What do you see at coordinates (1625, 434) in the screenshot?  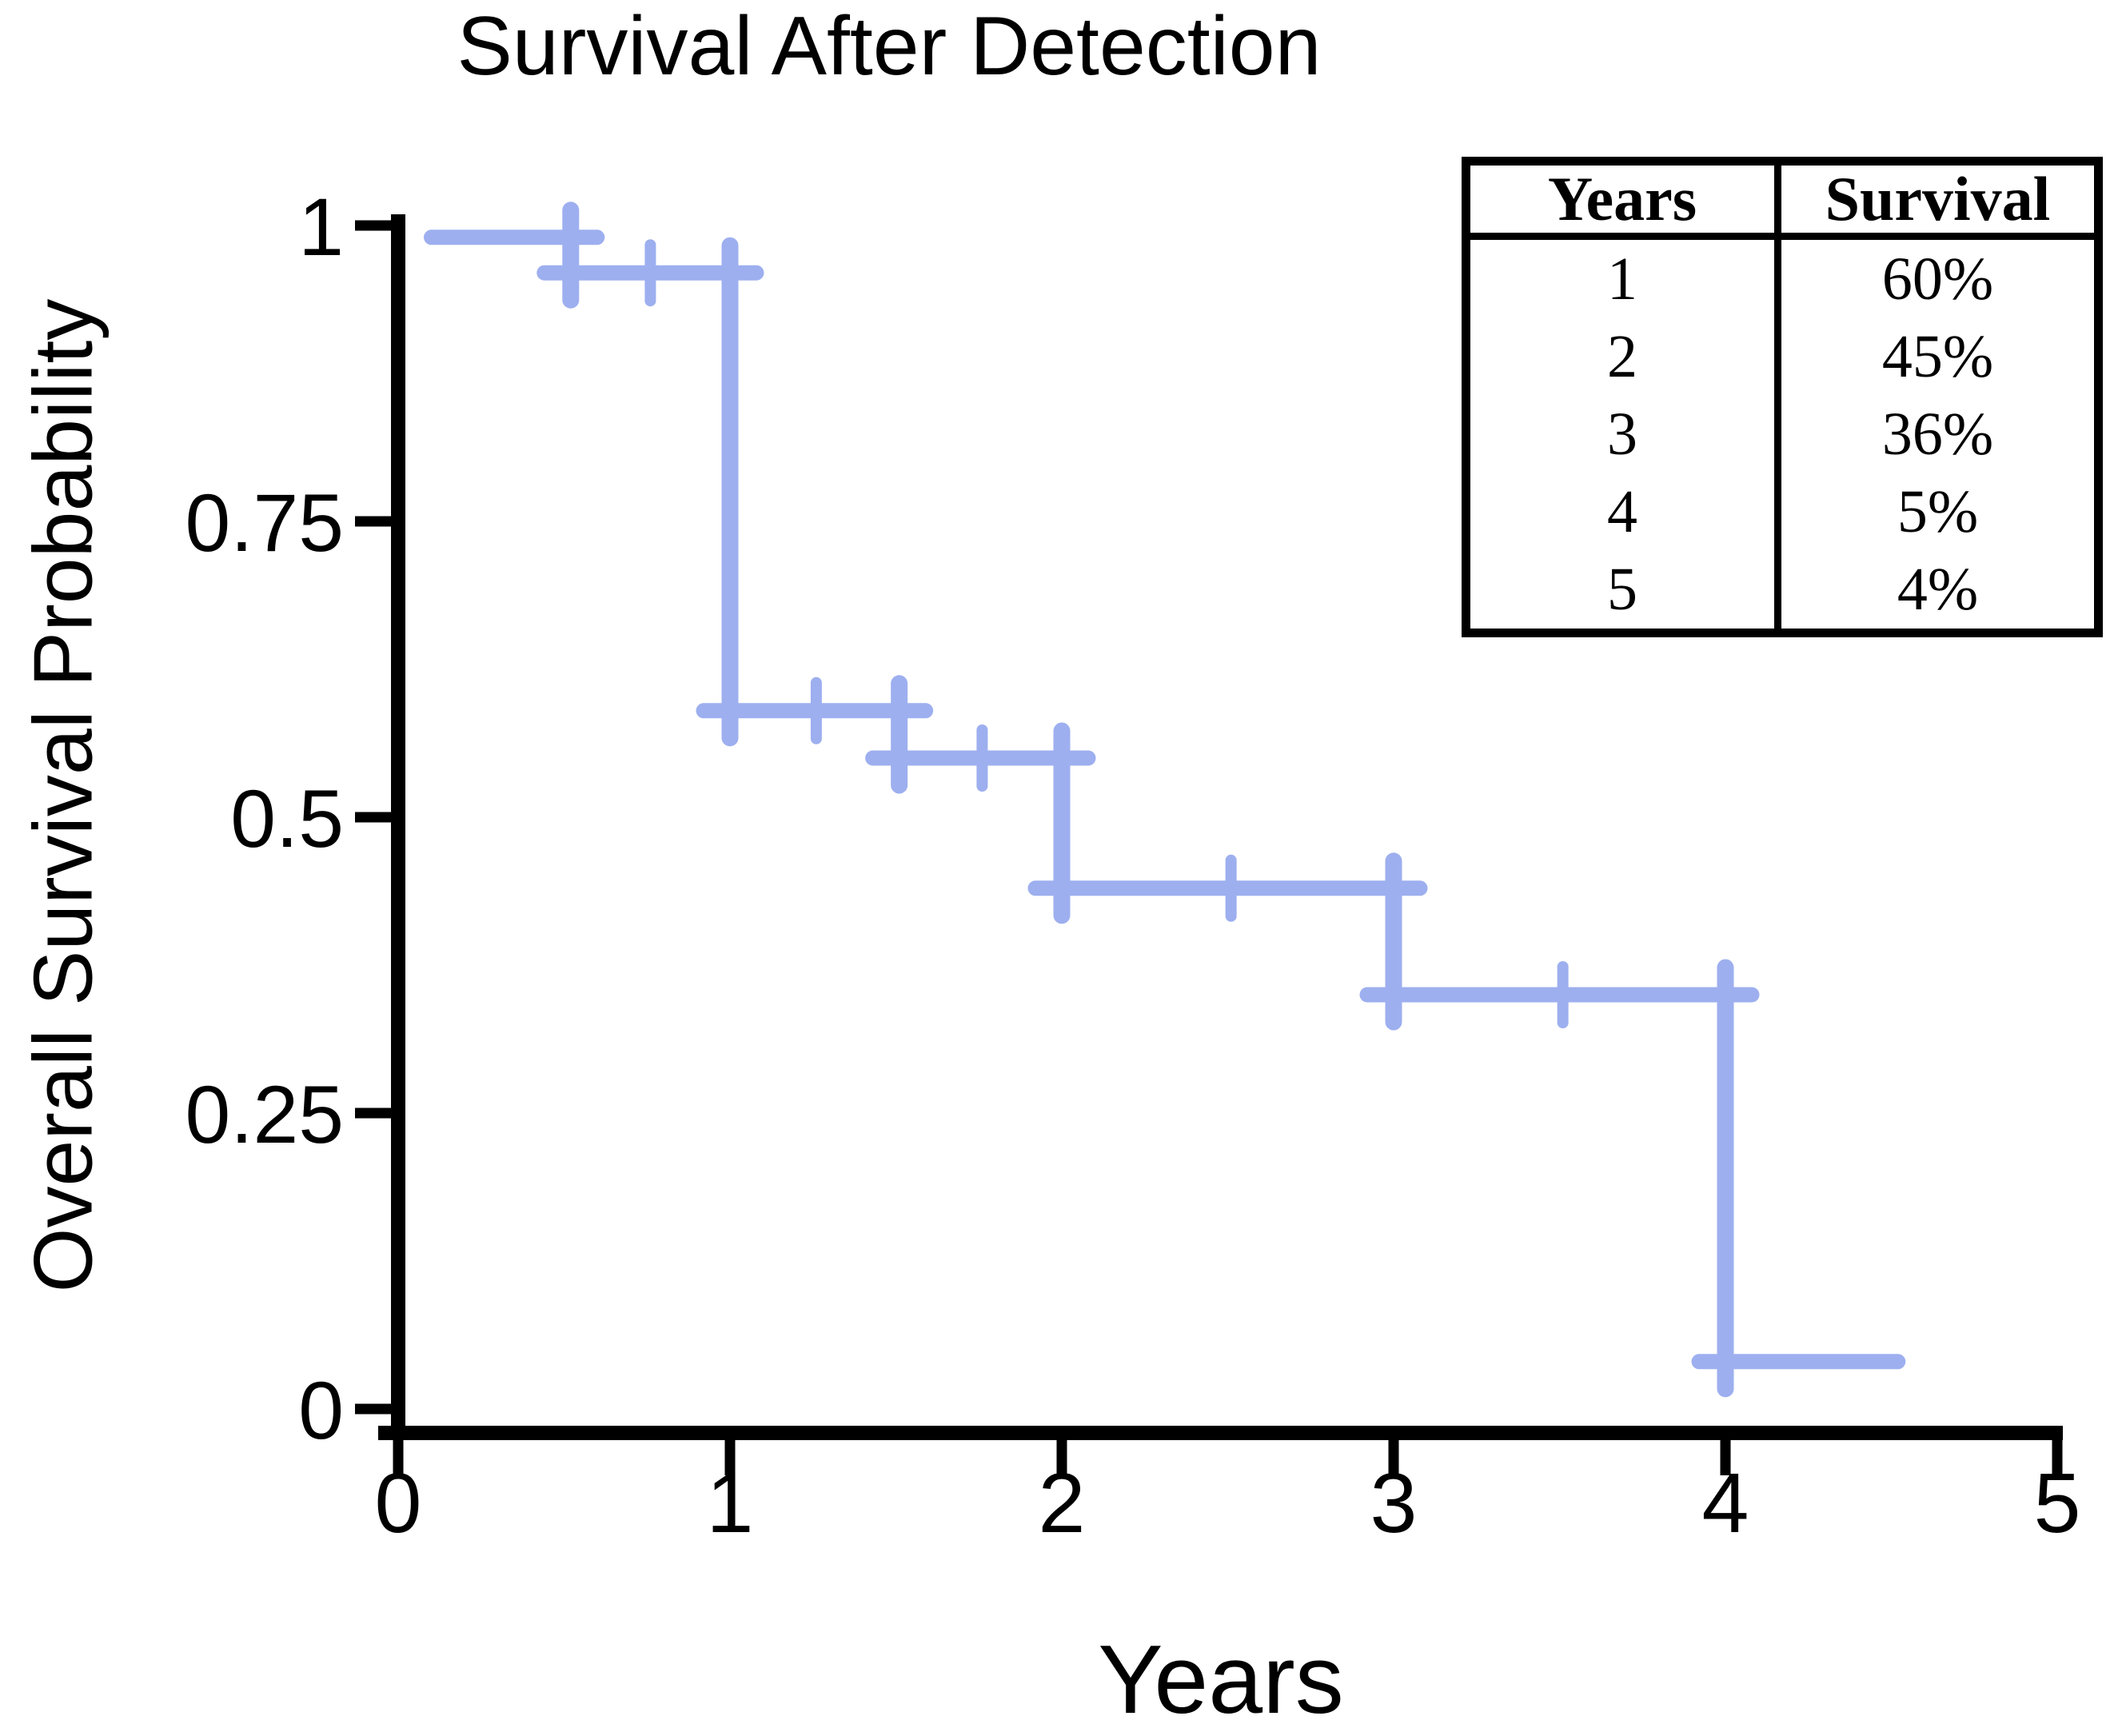 I see `table-cell-years-row3: 3` at bounding box center [1625, 434].